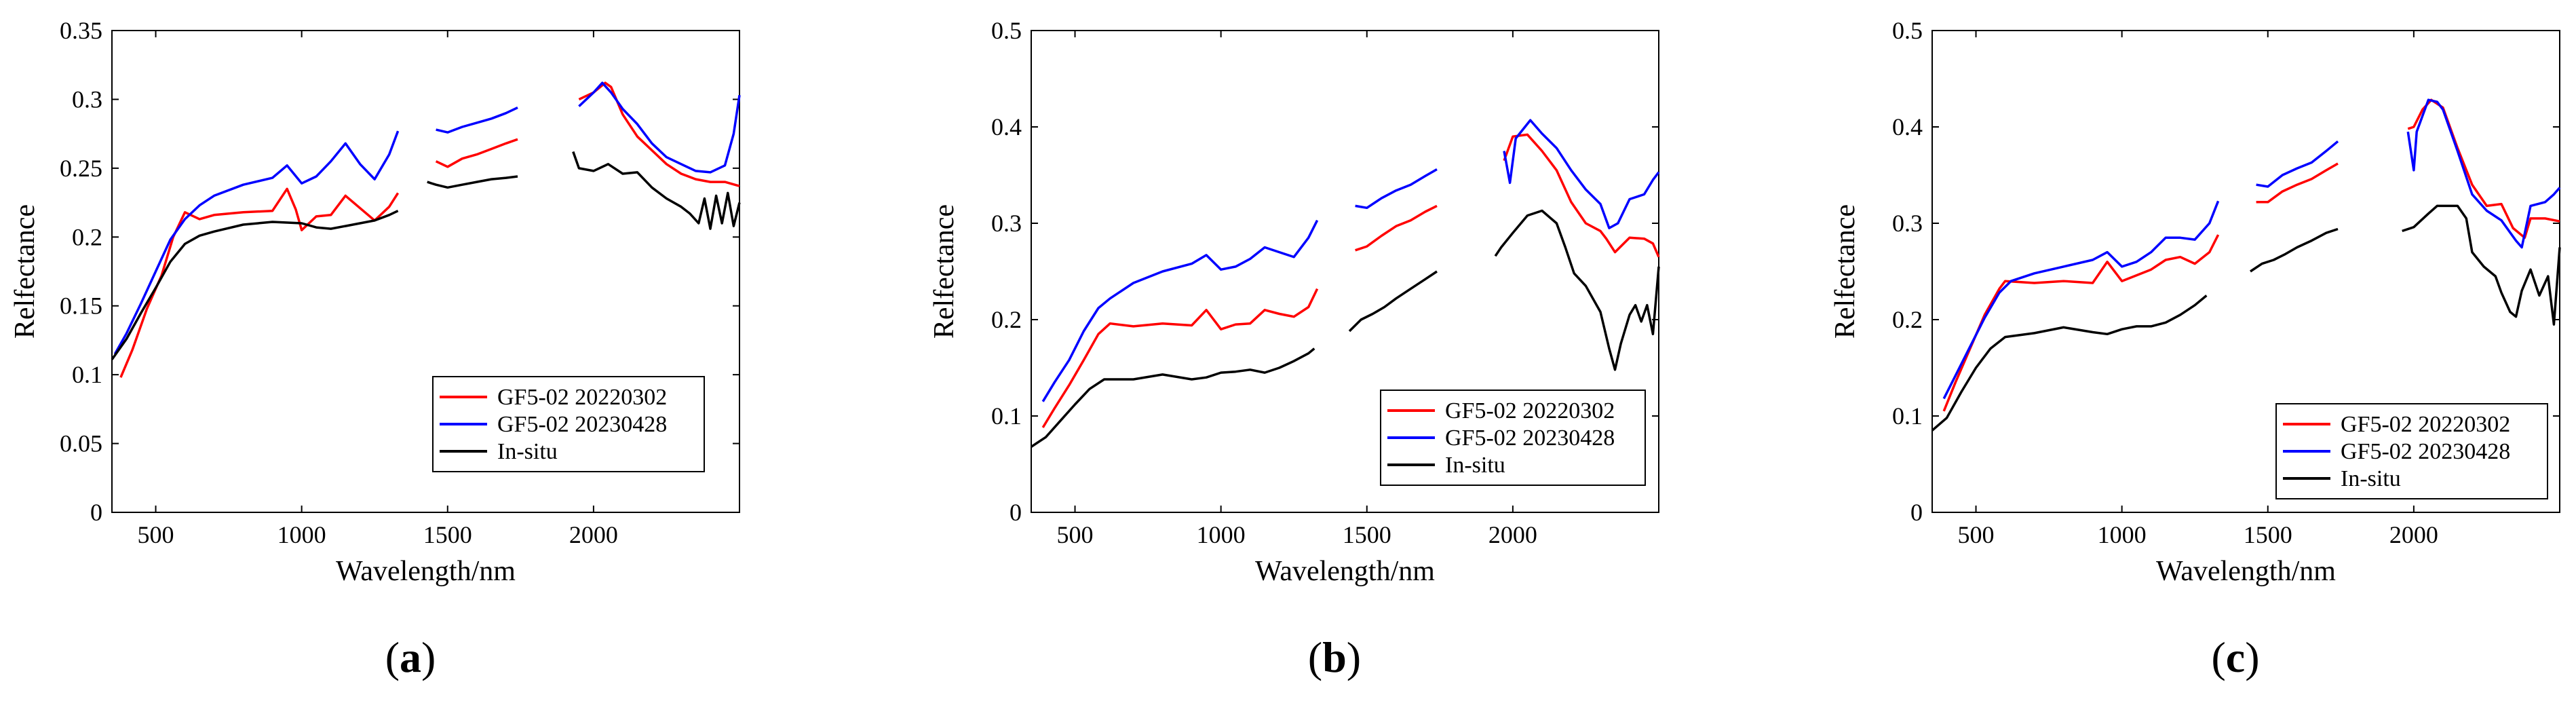  I want to click on y-tick-label: 0.05, so click(81, 443).